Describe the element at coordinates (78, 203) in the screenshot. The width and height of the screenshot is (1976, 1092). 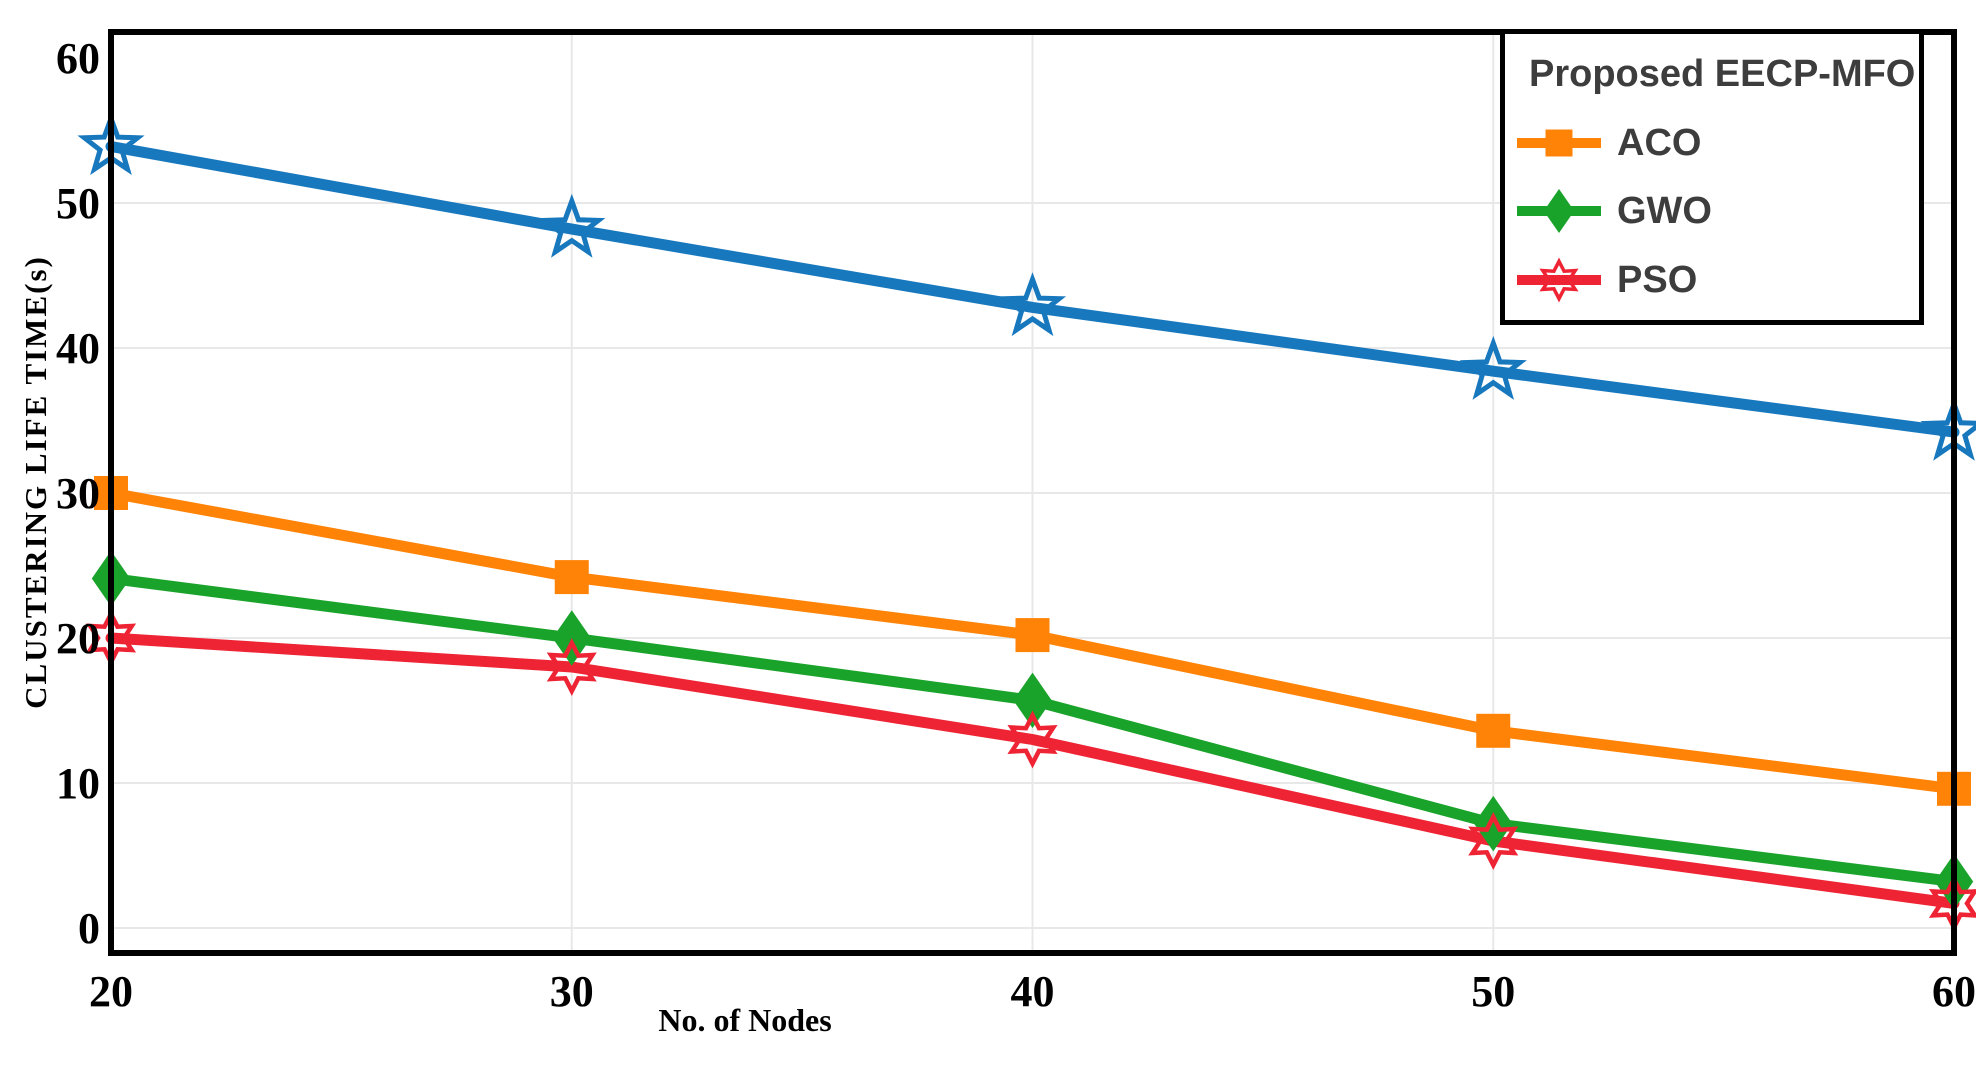
I see `y-tick-label: 50` at that location.